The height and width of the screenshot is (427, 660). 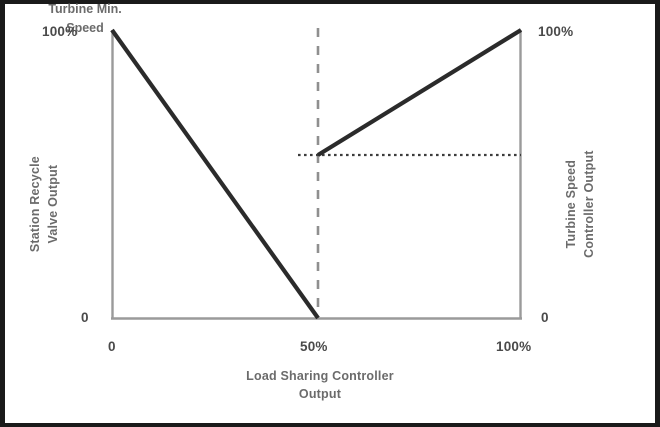 What do you see at coordinates (44, 204) in the screenshot?
I see `y-axis-left-title: Station Recycle Valve Output` at bounding box center [44, 204].